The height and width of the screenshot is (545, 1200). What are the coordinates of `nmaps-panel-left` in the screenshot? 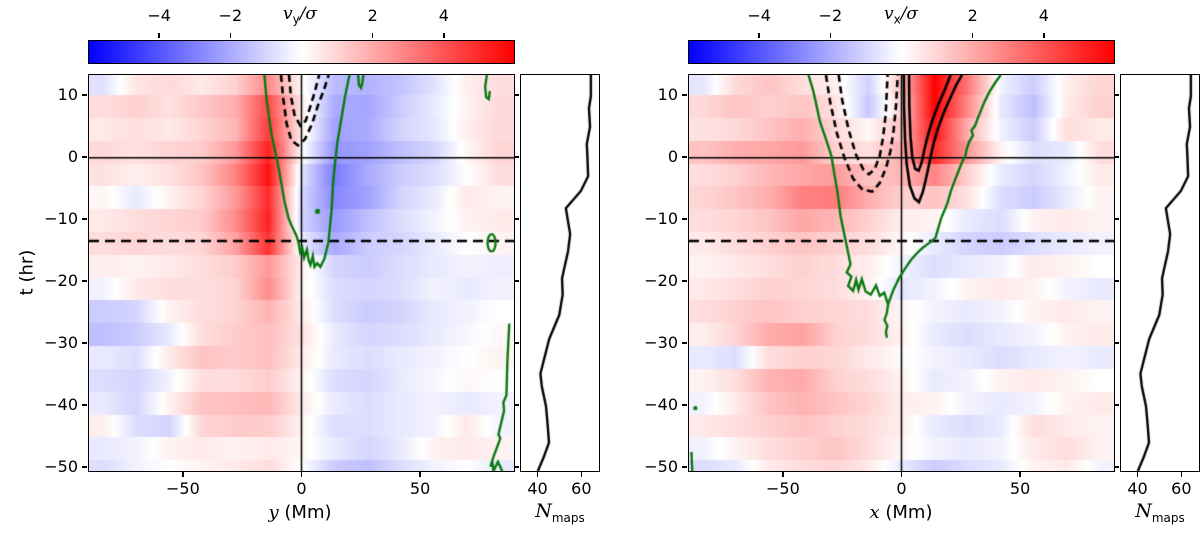 It's located at (560, 273).